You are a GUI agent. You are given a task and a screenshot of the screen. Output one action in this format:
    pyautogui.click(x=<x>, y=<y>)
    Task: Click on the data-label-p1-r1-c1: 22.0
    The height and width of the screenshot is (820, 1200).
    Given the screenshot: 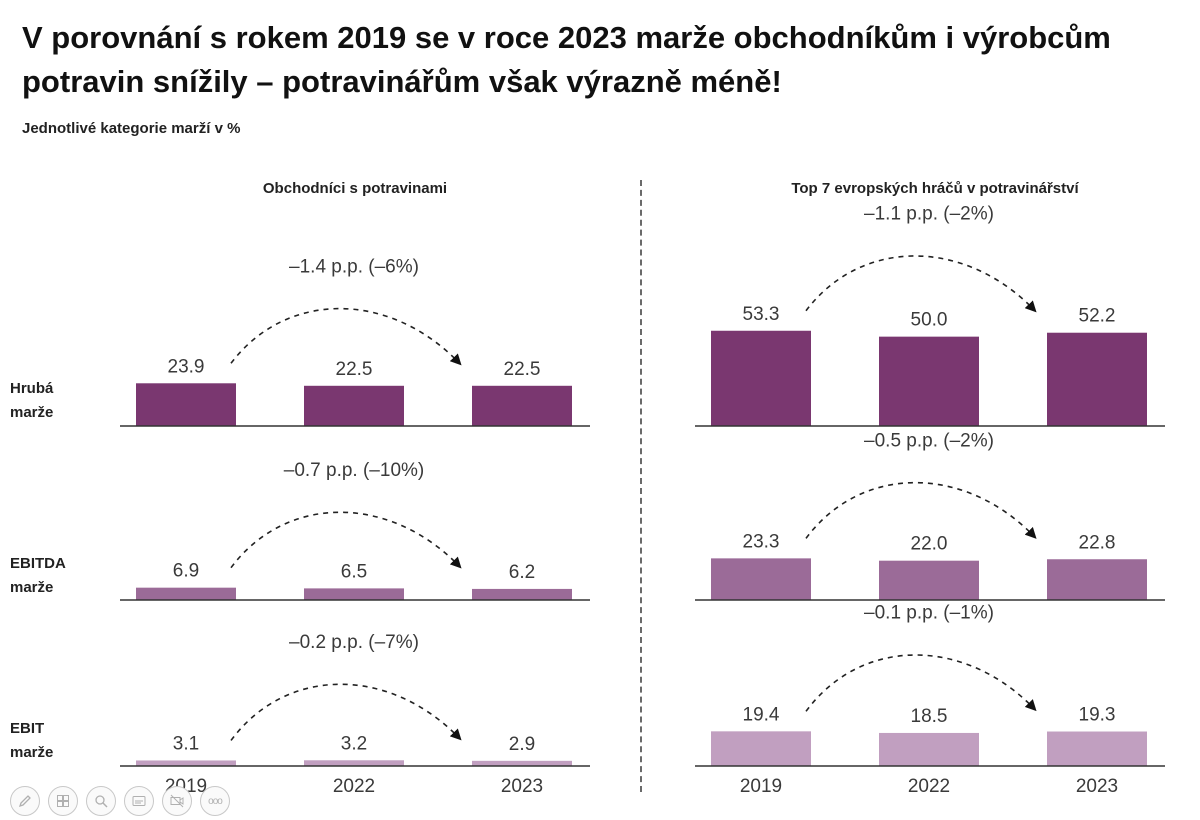 What is the action you would take?
    pyautogui.click(x=929, y=544)
    